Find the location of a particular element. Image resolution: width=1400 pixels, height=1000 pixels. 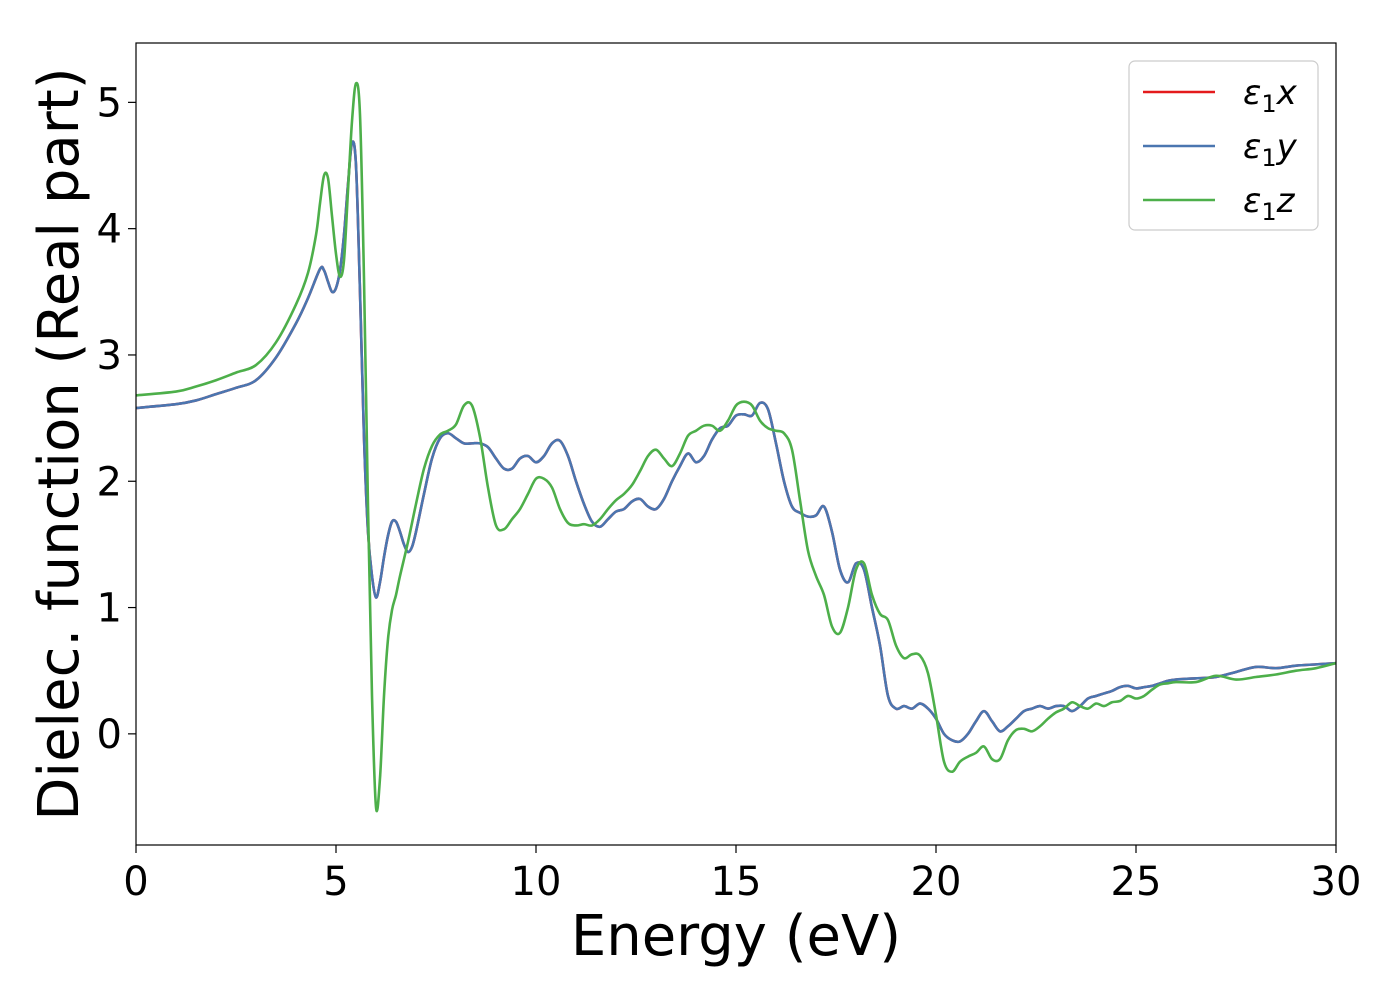

x-tick-label: 25 is located at coordinates (1136, 882).